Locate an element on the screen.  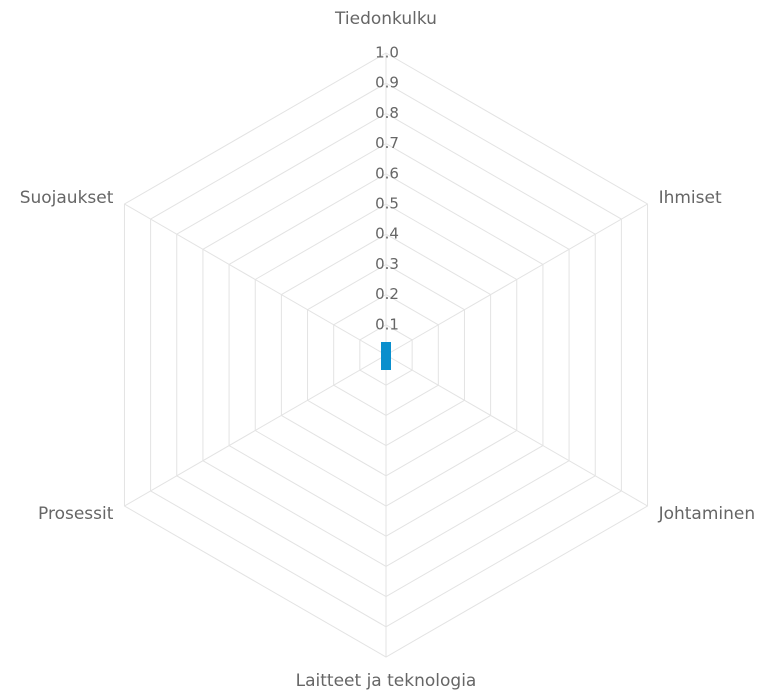
category-label: Prosessit is located at coordinates (76, 514).